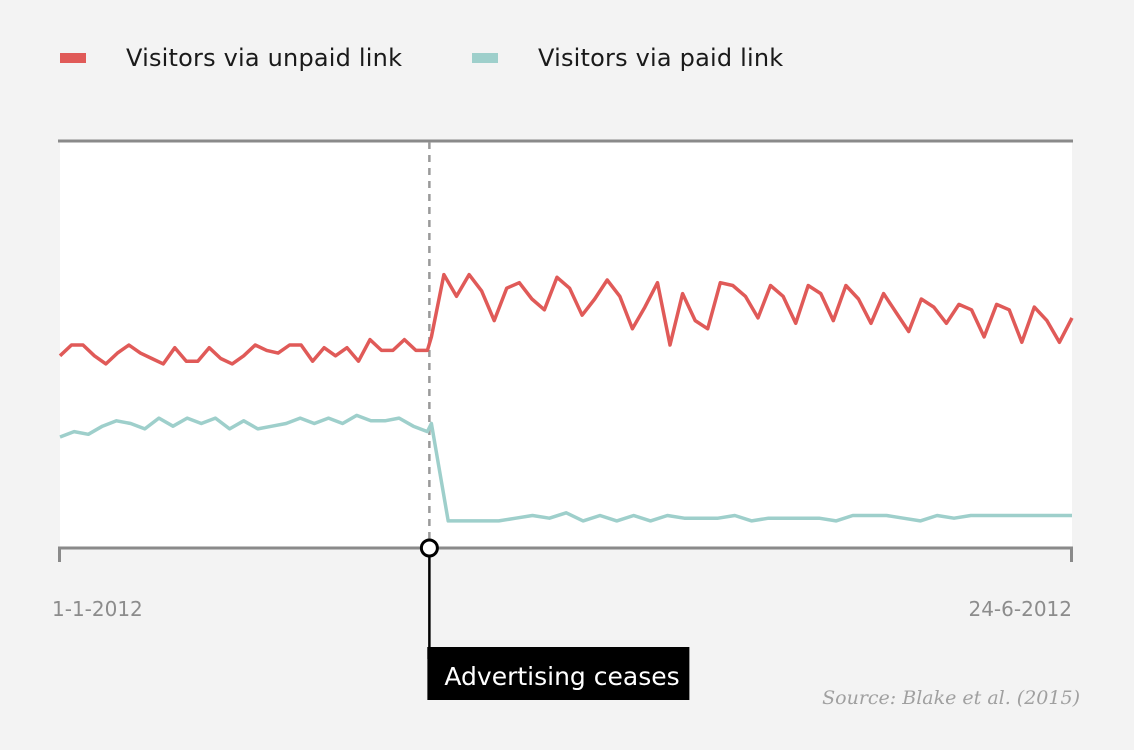 The image size is (1134, 750). I want to click on legend-label-paid: Visitors via paid link, so click(661, 58).